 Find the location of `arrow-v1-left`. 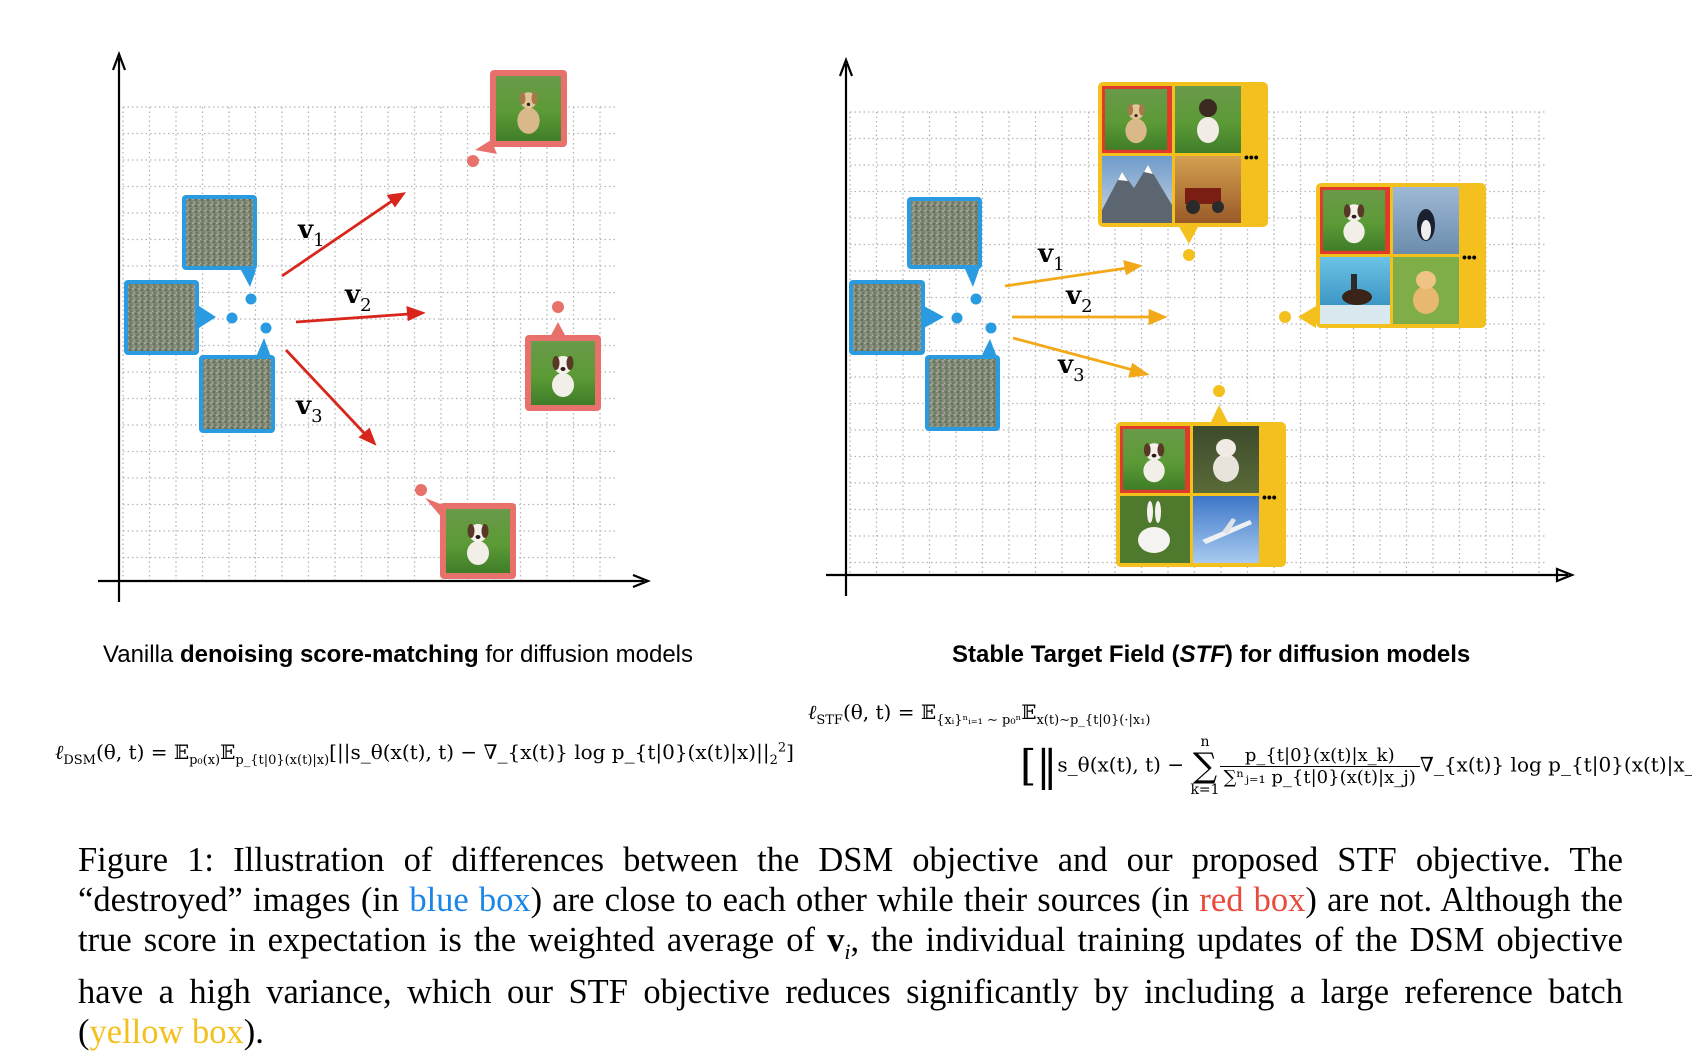

arrow-v1-left is located at coordinates (337, 238).